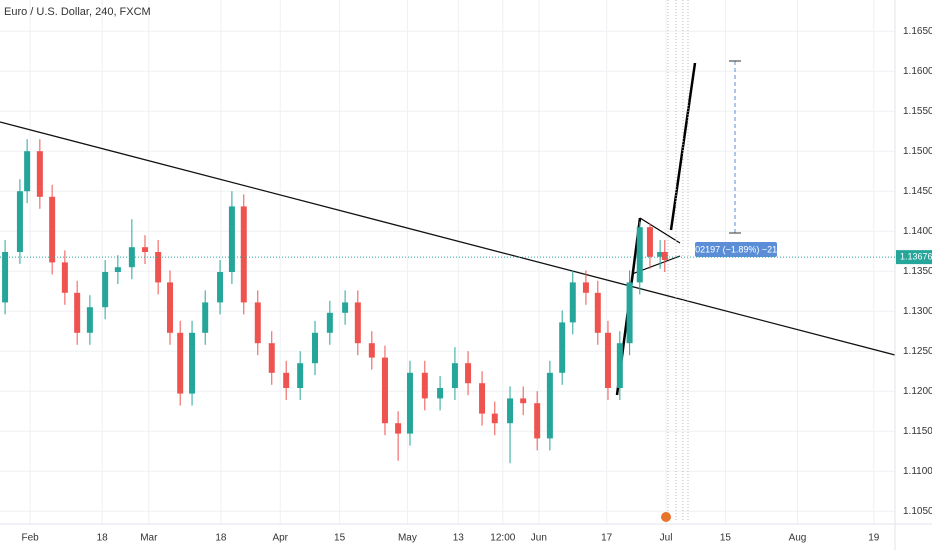  I want to click on x-tick-label: Feb, so click(30, 538).